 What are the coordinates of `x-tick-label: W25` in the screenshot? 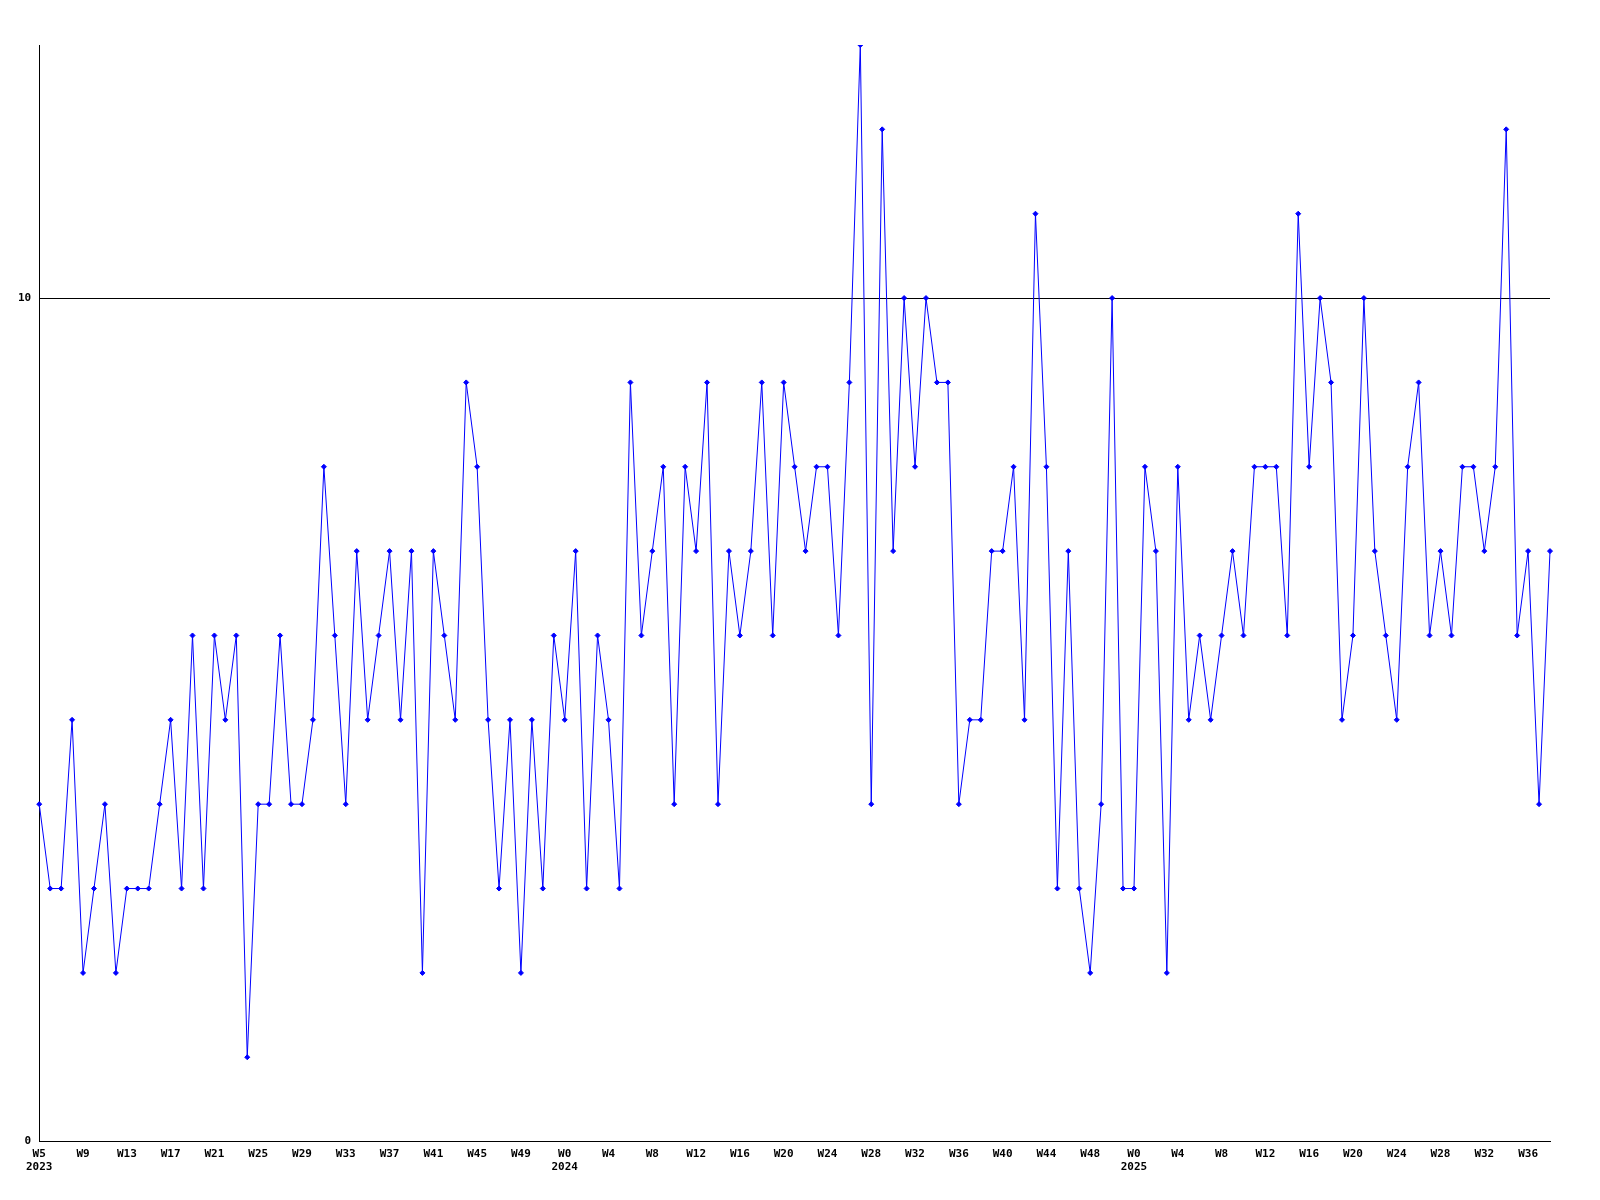 It's located at (258, 1154).